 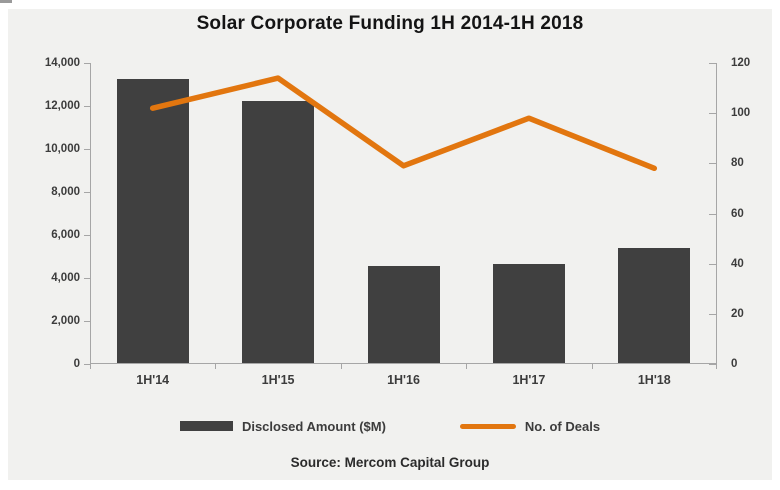 I want to click on left-axis-tick-label: 2,000, so click(x=65, y=321).